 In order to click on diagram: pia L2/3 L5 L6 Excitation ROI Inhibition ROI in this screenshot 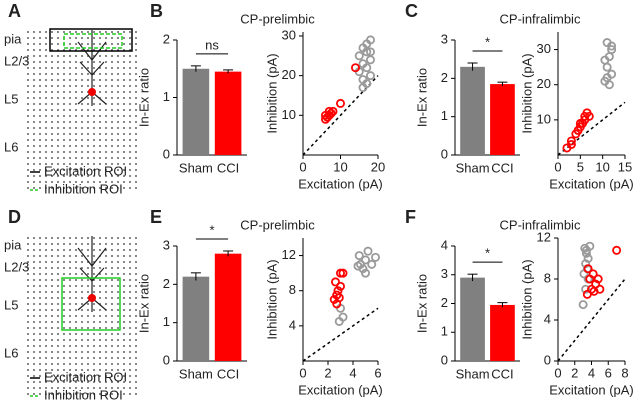, I will do `click(70, 319)`.